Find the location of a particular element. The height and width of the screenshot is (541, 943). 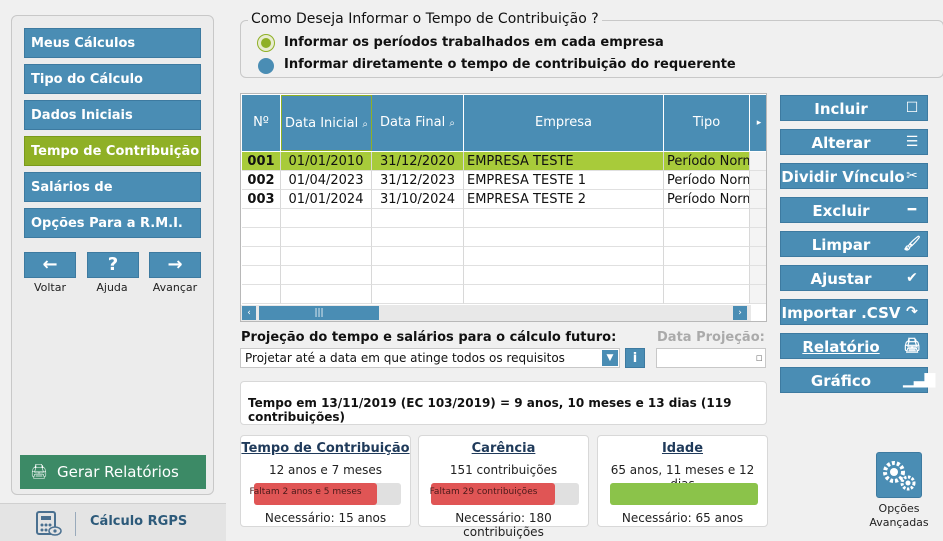

calendar-icon: ▫ is located at coordinates (759, 357).